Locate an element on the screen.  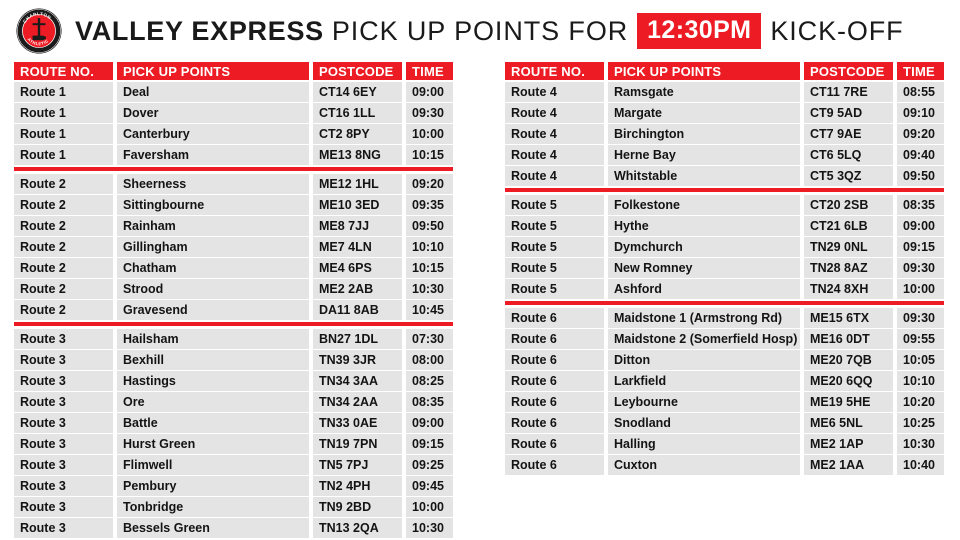
cell-pick-up-point: Folkestone is located at coordinates (704, 205).